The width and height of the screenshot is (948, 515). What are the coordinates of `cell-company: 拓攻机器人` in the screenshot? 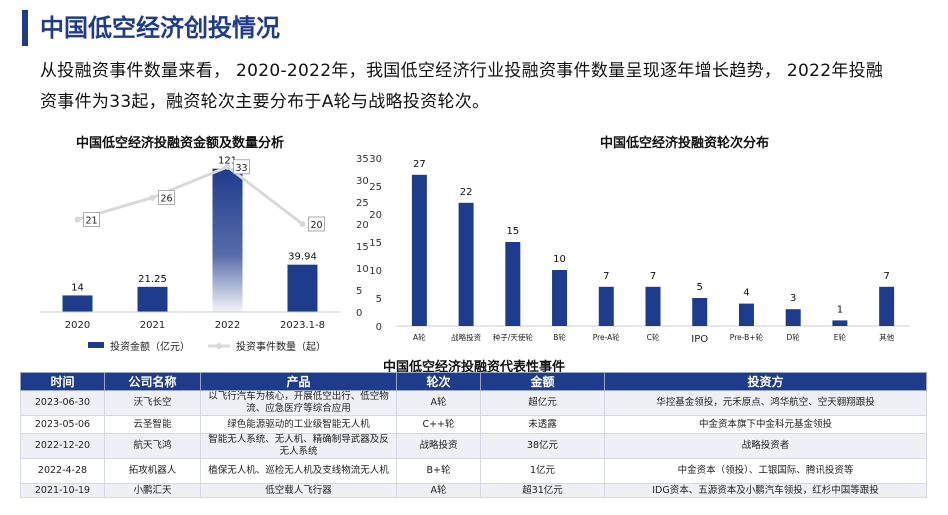 It's located at (152, 471).